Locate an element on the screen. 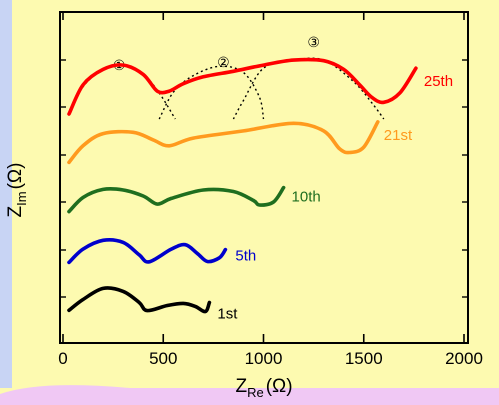  fit-arc-marker: ③ is located at coordinates (313, 42).